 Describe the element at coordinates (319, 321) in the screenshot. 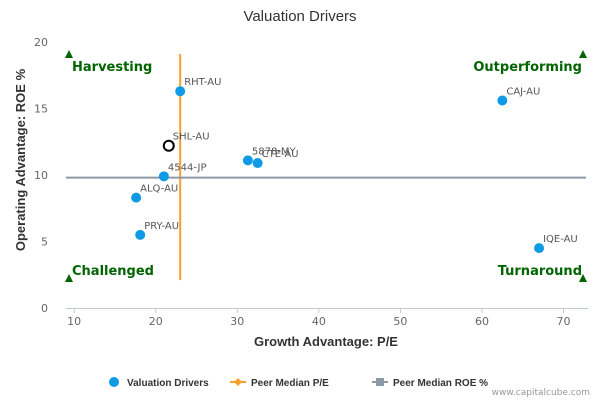

I see `x-tick-label: 40` at that location.